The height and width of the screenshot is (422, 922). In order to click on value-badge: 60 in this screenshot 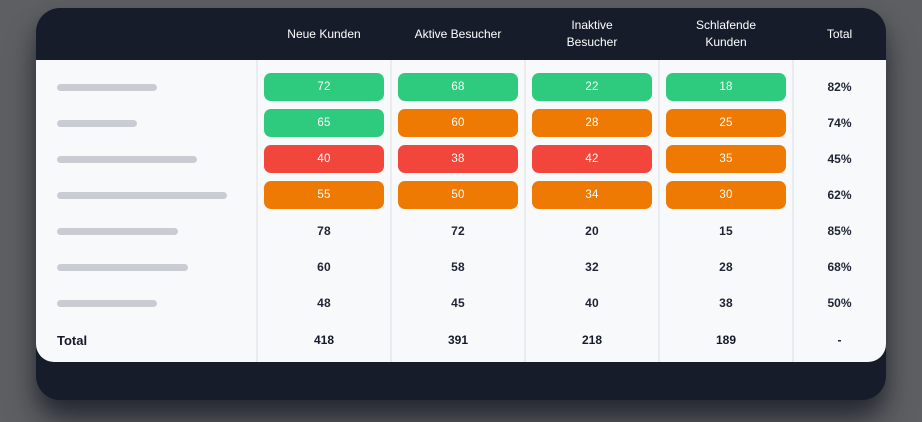, I will do `click(458, 123)`.